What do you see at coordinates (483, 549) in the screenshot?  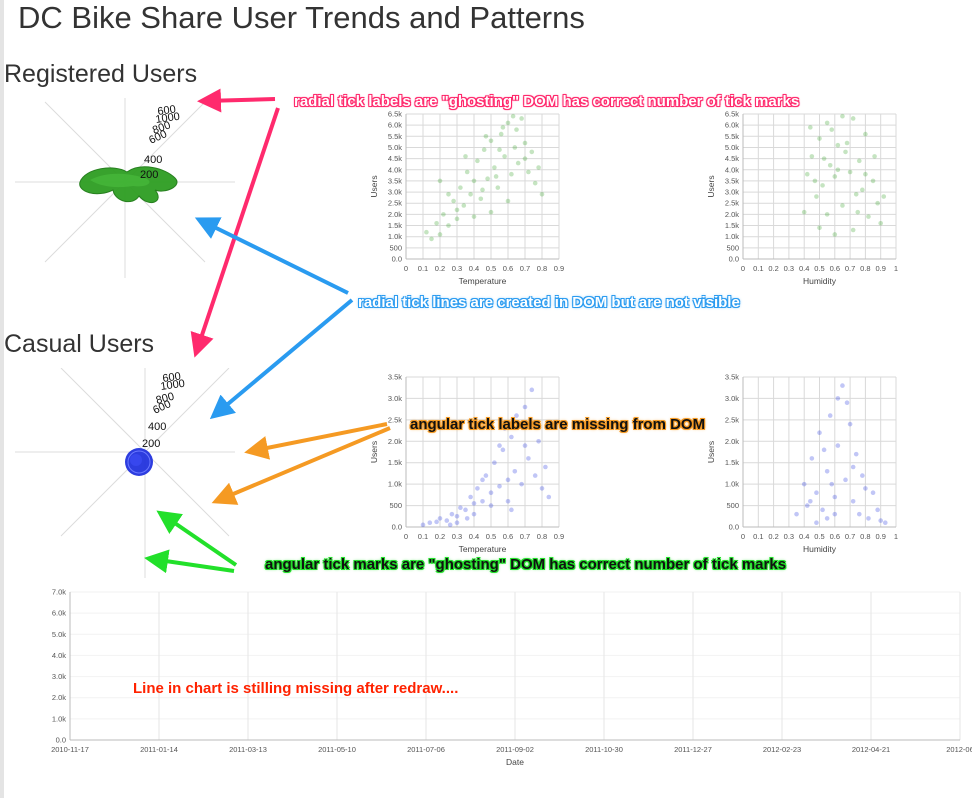 I see `x-axis-label: Temperature` at bounding box center [483, 549].